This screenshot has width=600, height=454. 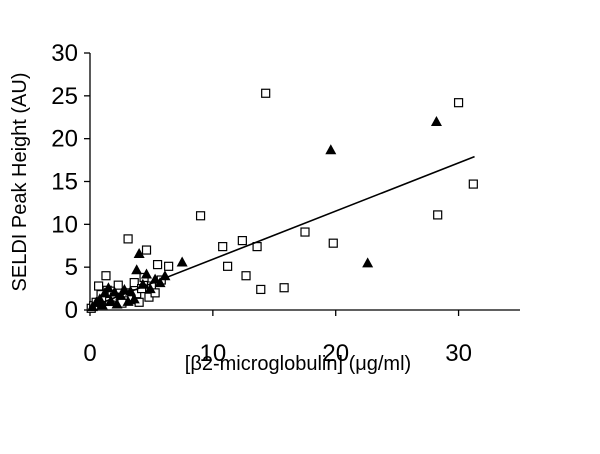 I want to click on y-tick-label: 15, so click(x=64, y=182).